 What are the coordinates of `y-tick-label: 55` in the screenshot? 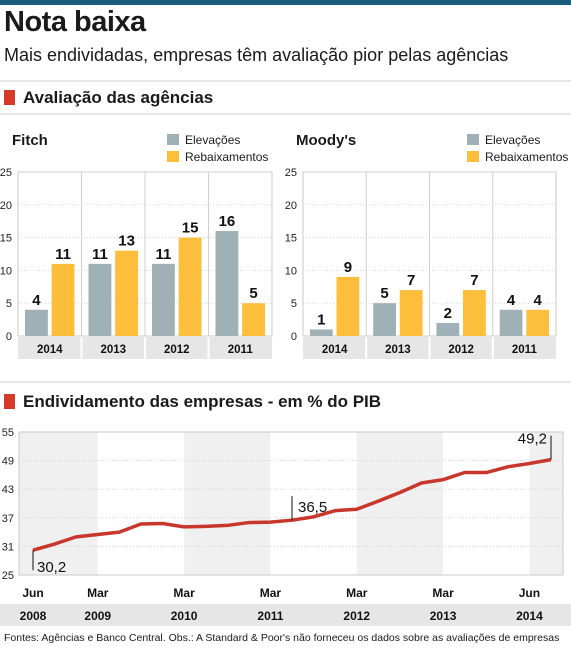 It's located at (8, 433).